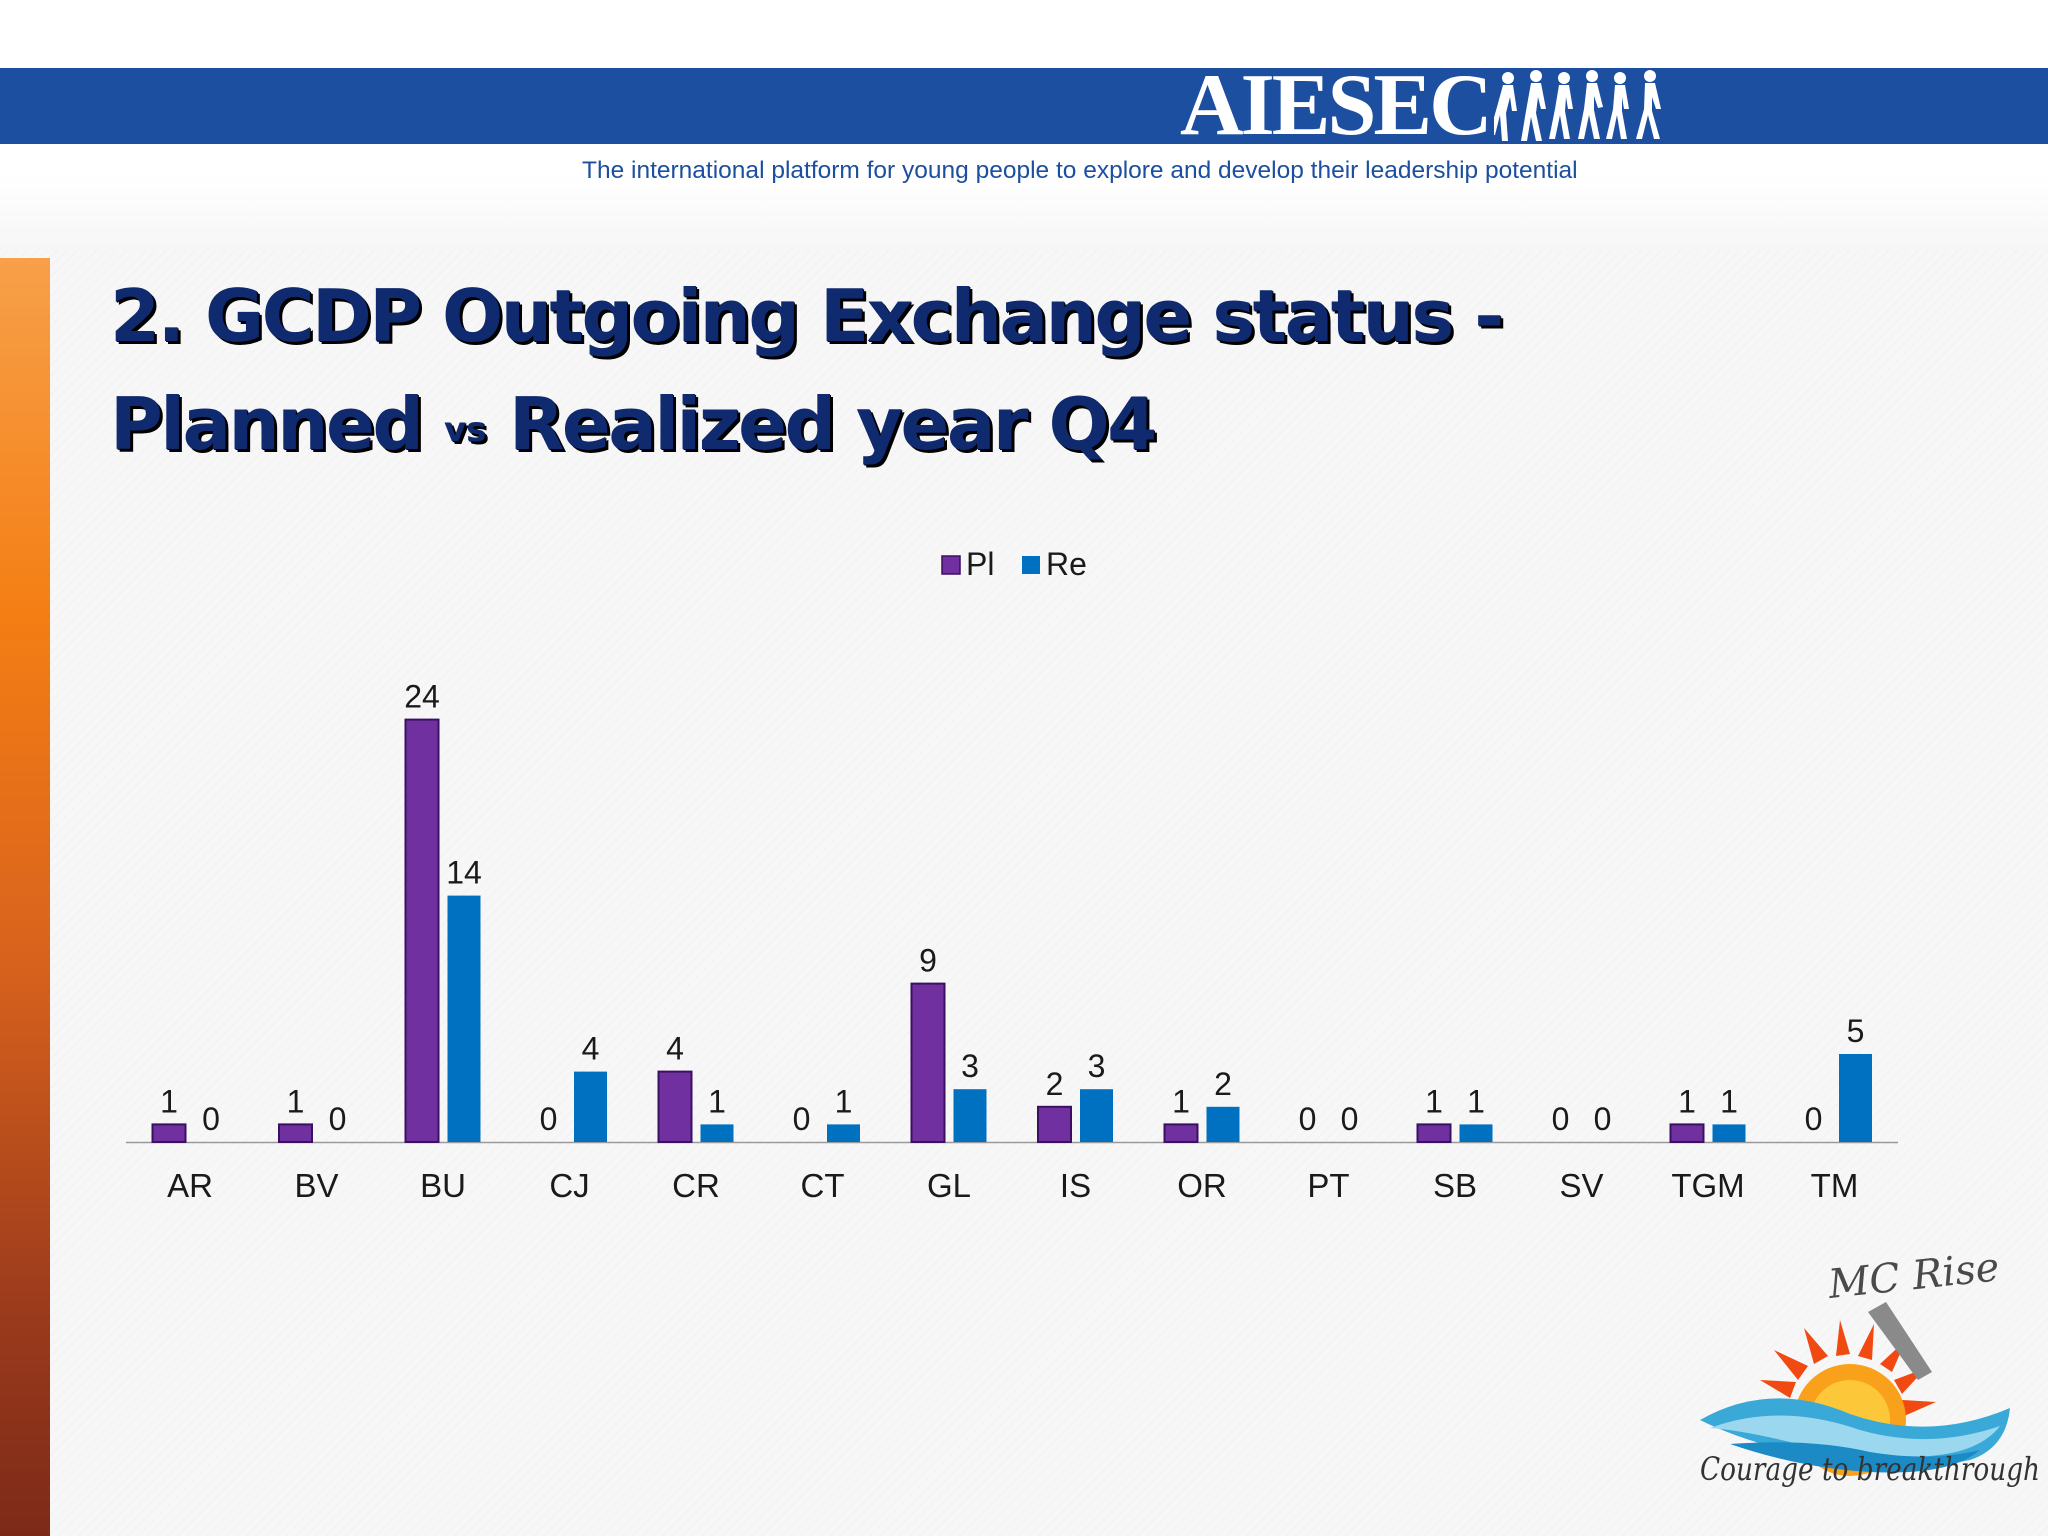 The height and width of the screenshot is (1536, 2048). What do you see at coordinates (296, 1101) in the screenshot?
I see `data-label-pl-bv: 1` at bounding box center [296, 1101].